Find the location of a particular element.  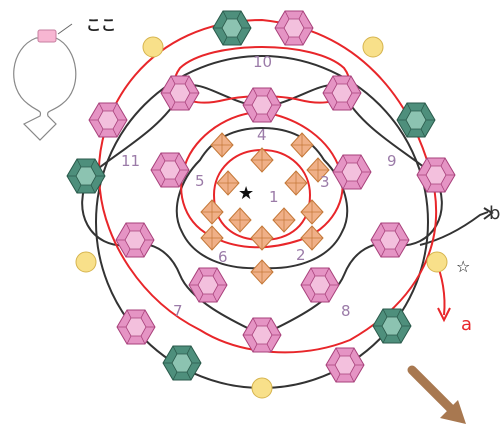

open-star-marker: ☆ is located at coordinates (463, 266).